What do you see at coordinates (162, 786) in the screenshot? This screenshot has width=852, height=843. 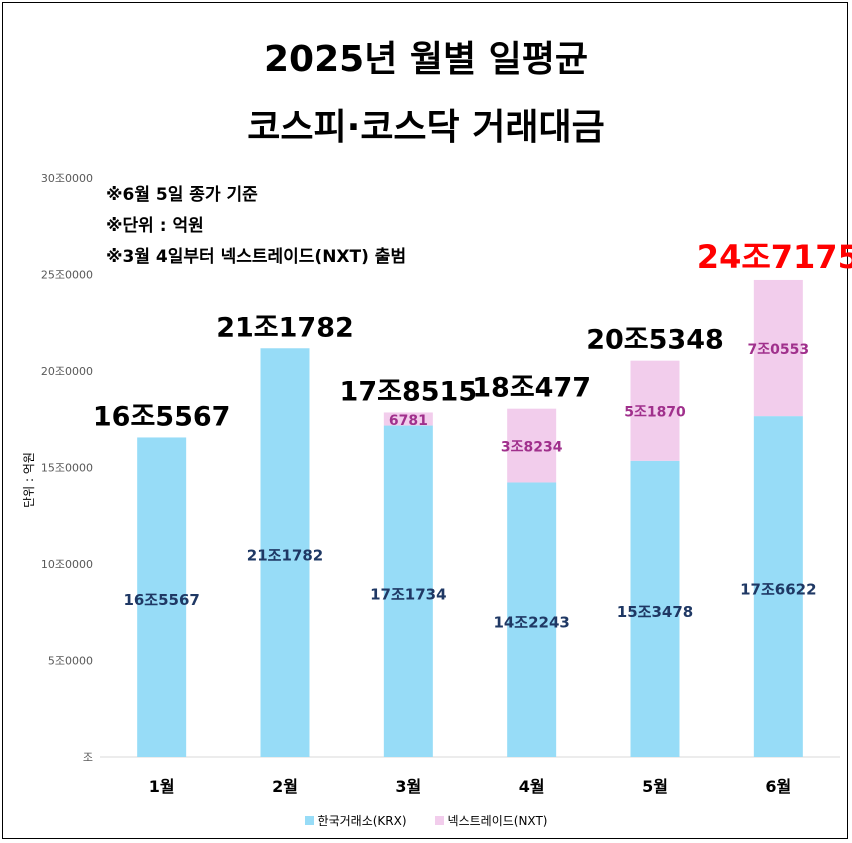 I see `x-tick-label: 1월` at bounding box center [162, 786].